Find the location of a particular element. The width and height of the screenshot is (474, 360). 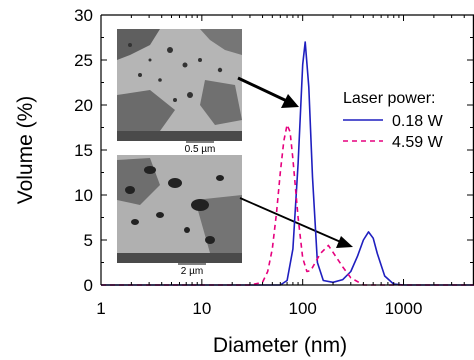

scale-label-upper: 0.5 µm is located at coordinates (200, 149).